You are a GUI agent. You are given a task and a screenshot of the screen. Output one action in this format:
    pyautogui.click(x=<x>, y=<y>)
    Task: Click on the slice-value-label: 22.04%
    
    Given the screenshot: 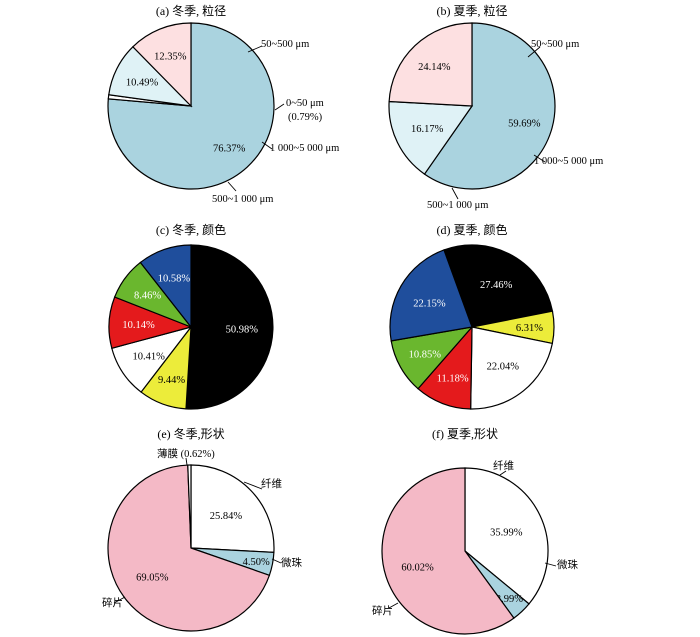 What is the action you would take?
    pyautogui.click(x=503, y=366)
    